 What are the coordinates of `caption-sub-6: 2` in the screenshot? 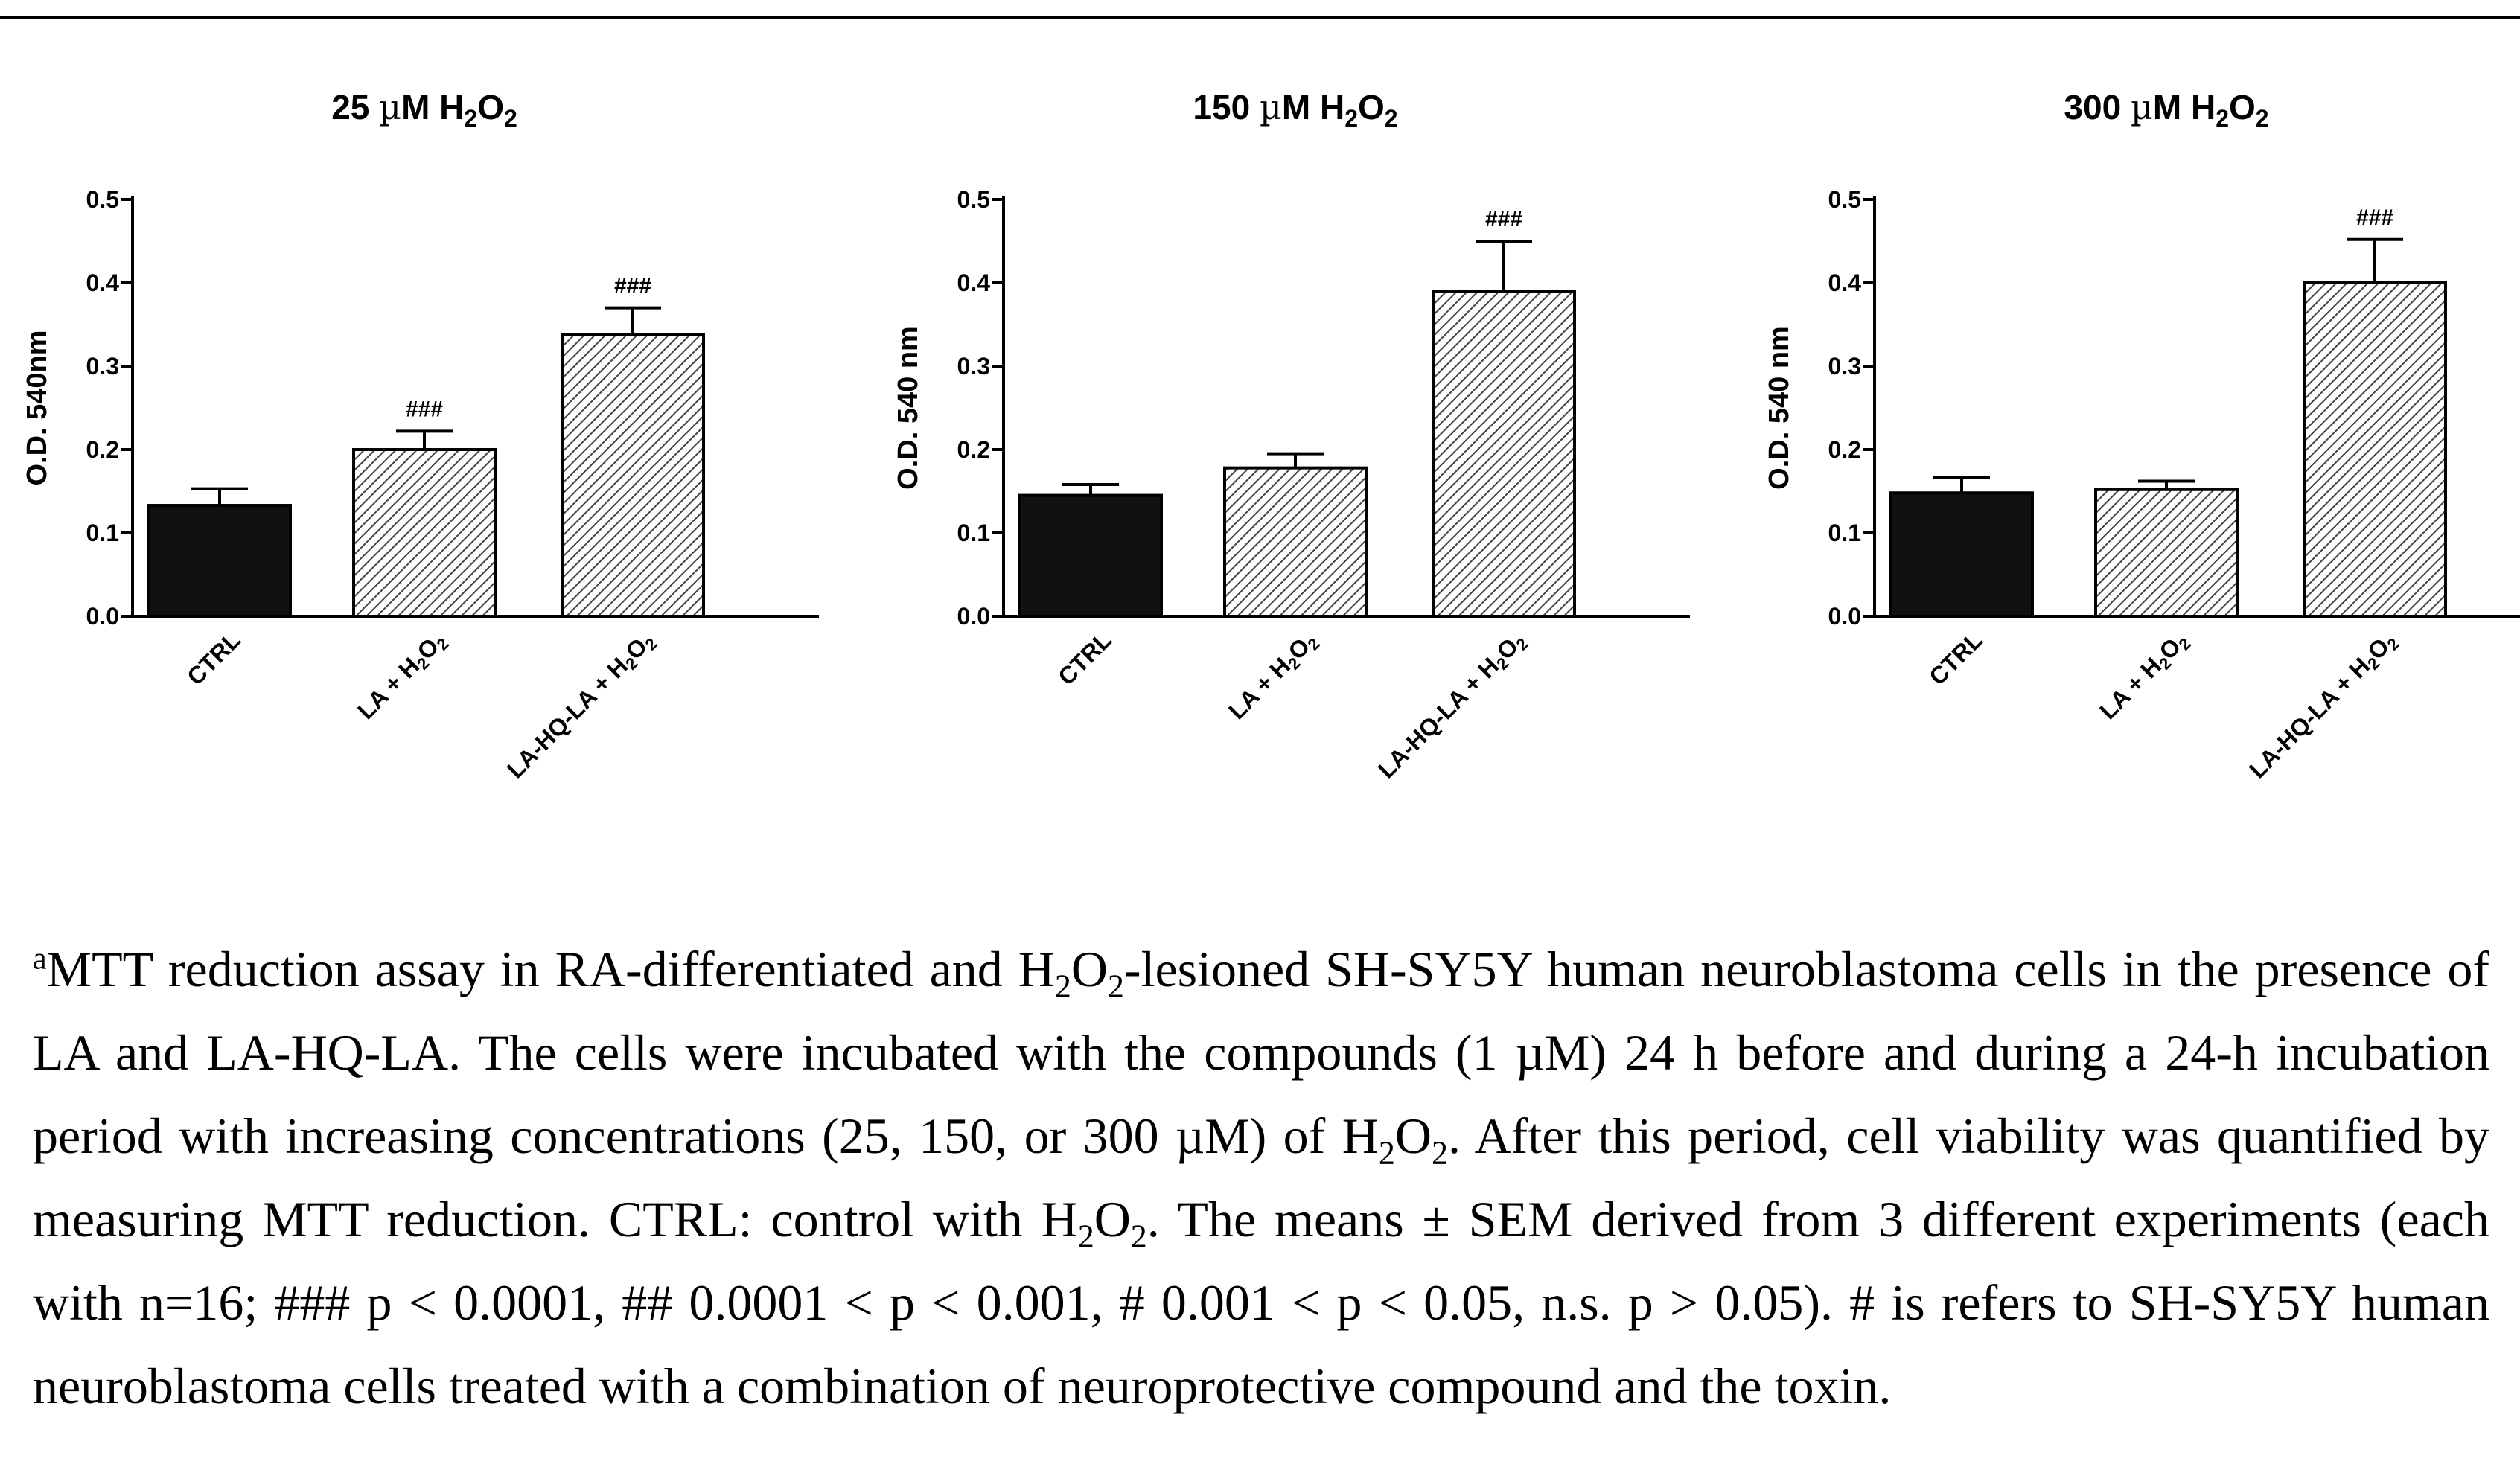 It's located at (1138, 1236).